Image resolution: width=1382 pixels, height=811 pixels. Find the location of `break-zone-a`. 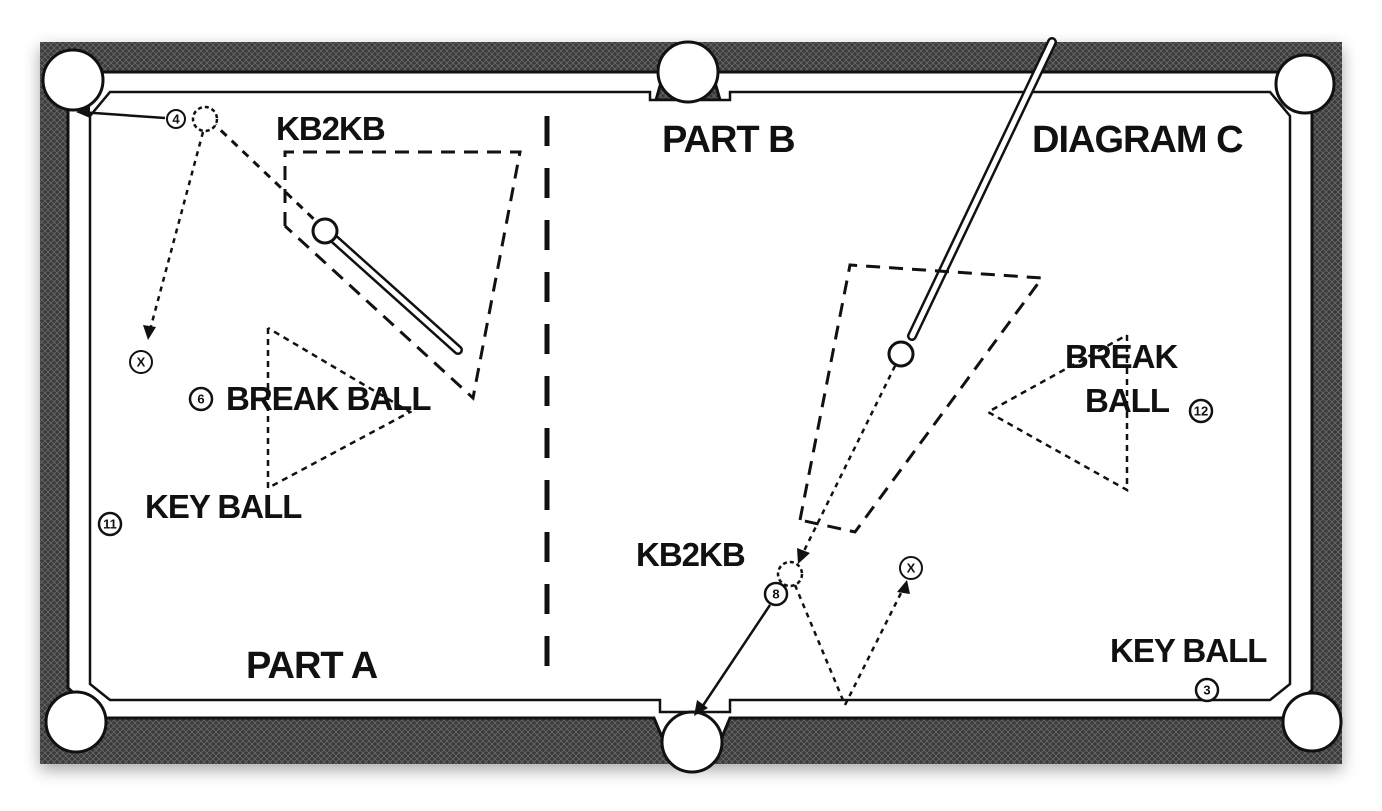

break-zone-a is located at coordinates (339, 408).